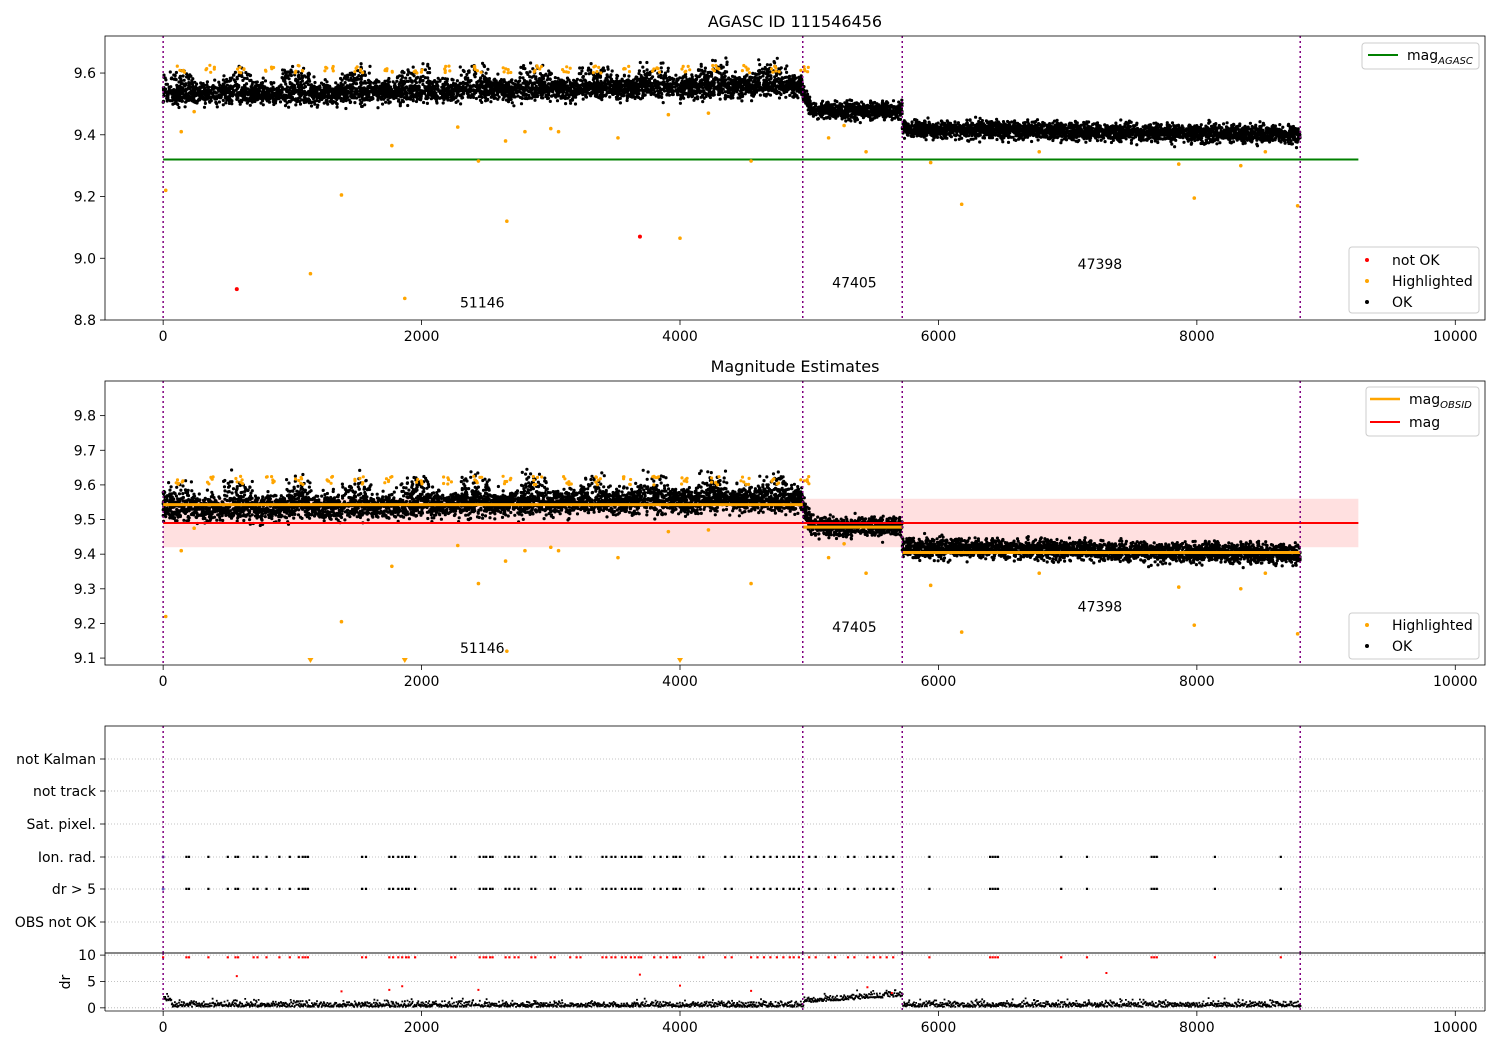 This screenshot has height=1050, width=1500. What do you see at coordinates (1100, 607) in the screenshot?
I see `obsid-label: 47398` at bounding box center [1100, 607].